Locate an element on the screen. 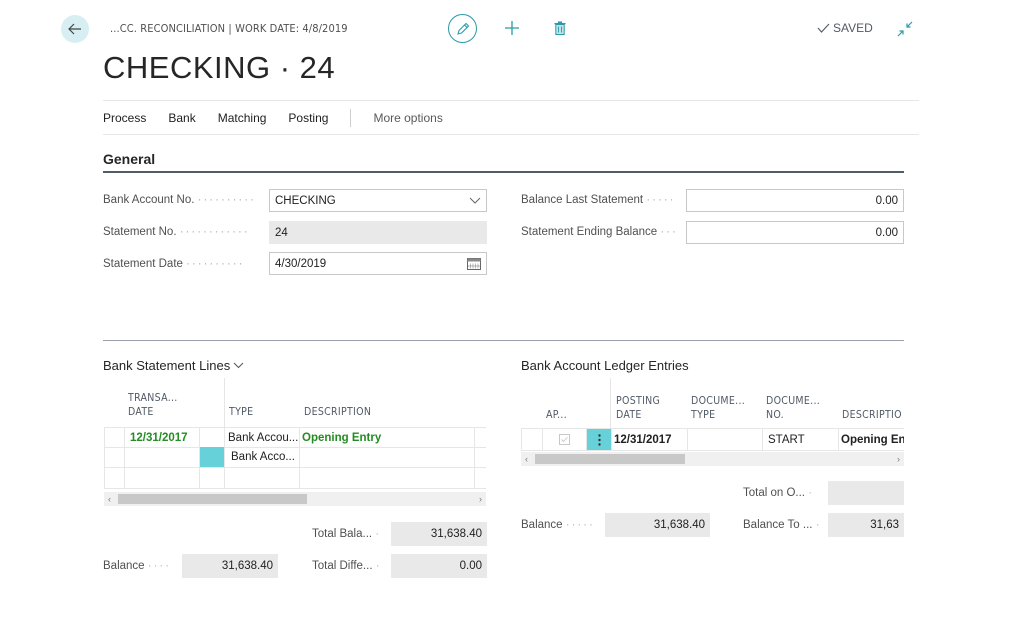 The width and height of the screenshot is (1022, 630). table-row: 12/31/2017 Bank Accou... Opening Entry is located at coordinates (295, 437).